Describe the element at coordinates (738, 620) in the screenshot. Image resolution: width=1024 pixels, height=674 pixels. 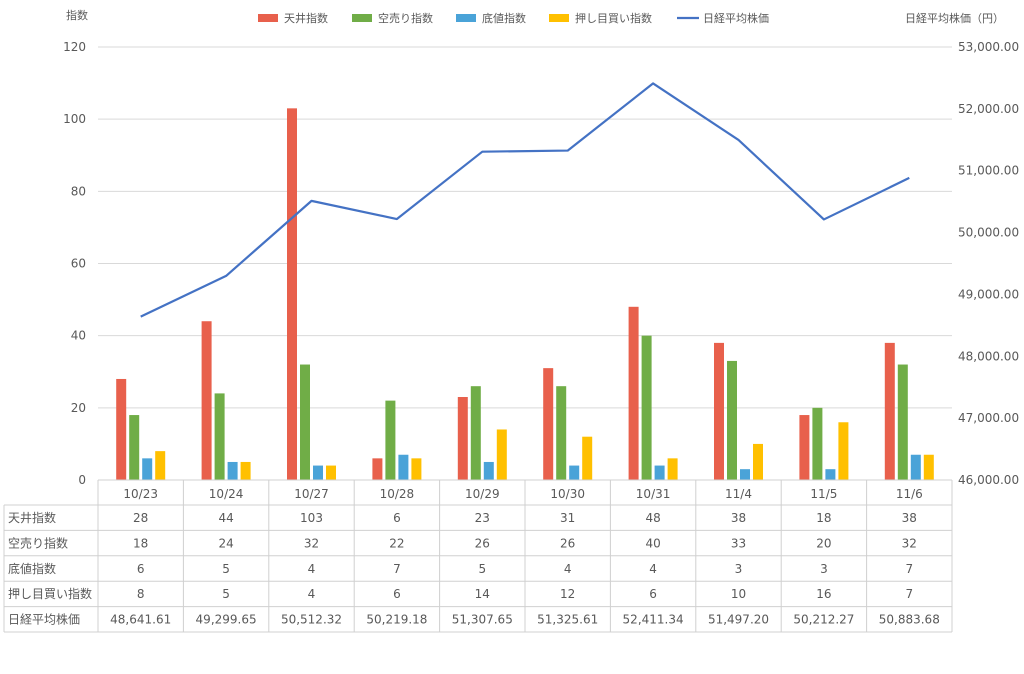
I see `table-cell: 51,497.20` at that location.